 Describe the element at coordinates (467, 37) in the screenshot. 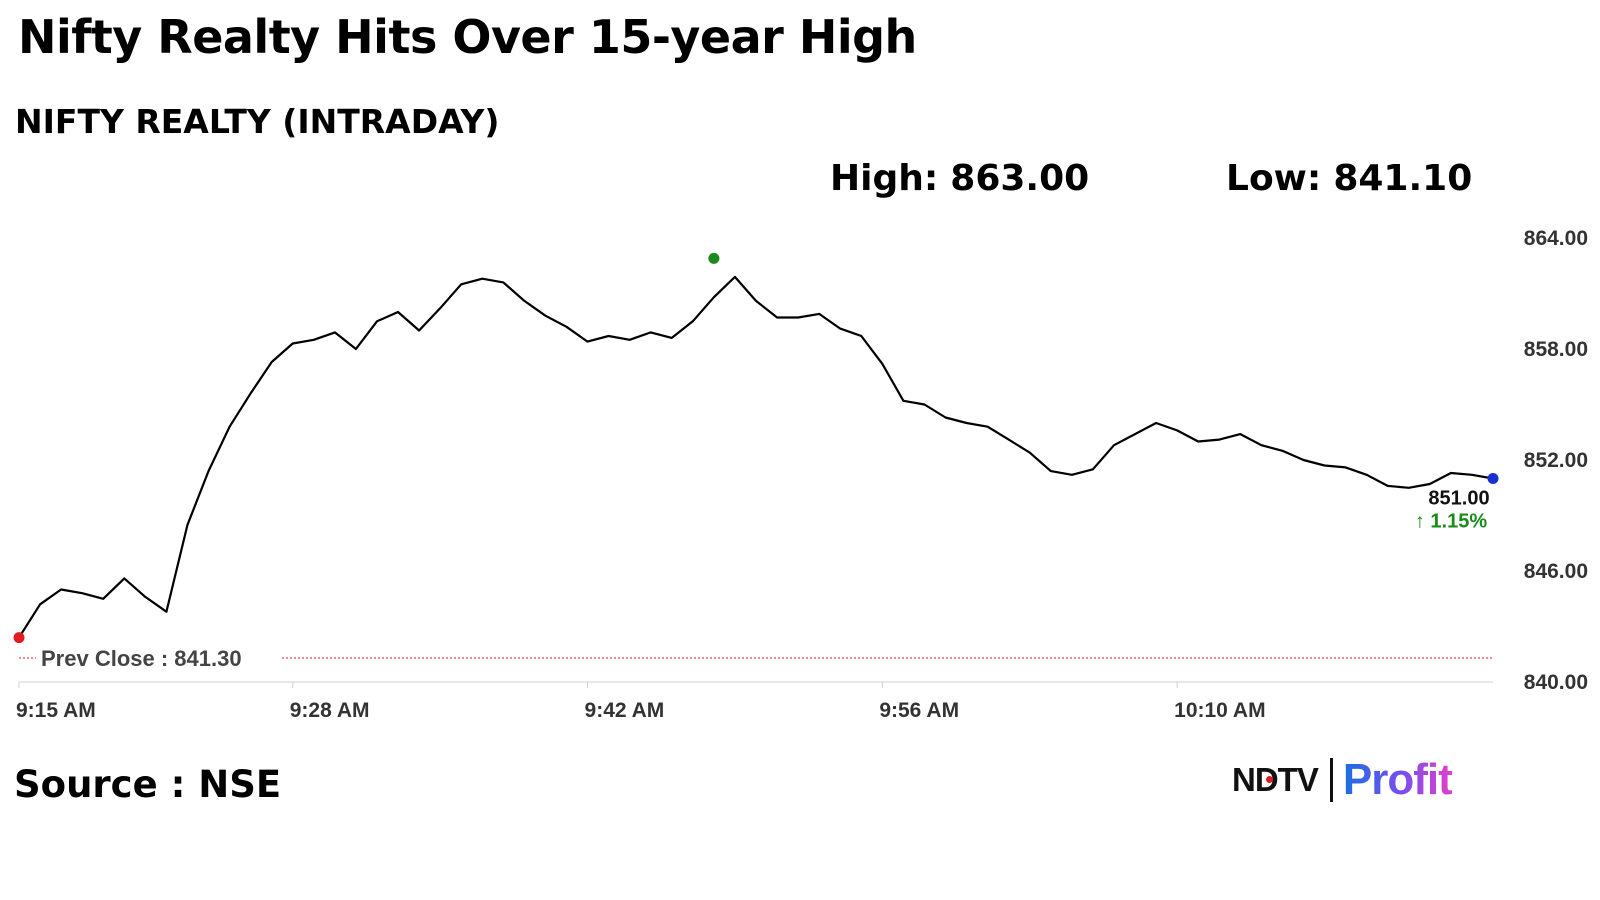

I see `headline: Nifty Realty Hits Over 15-year High` at that location.